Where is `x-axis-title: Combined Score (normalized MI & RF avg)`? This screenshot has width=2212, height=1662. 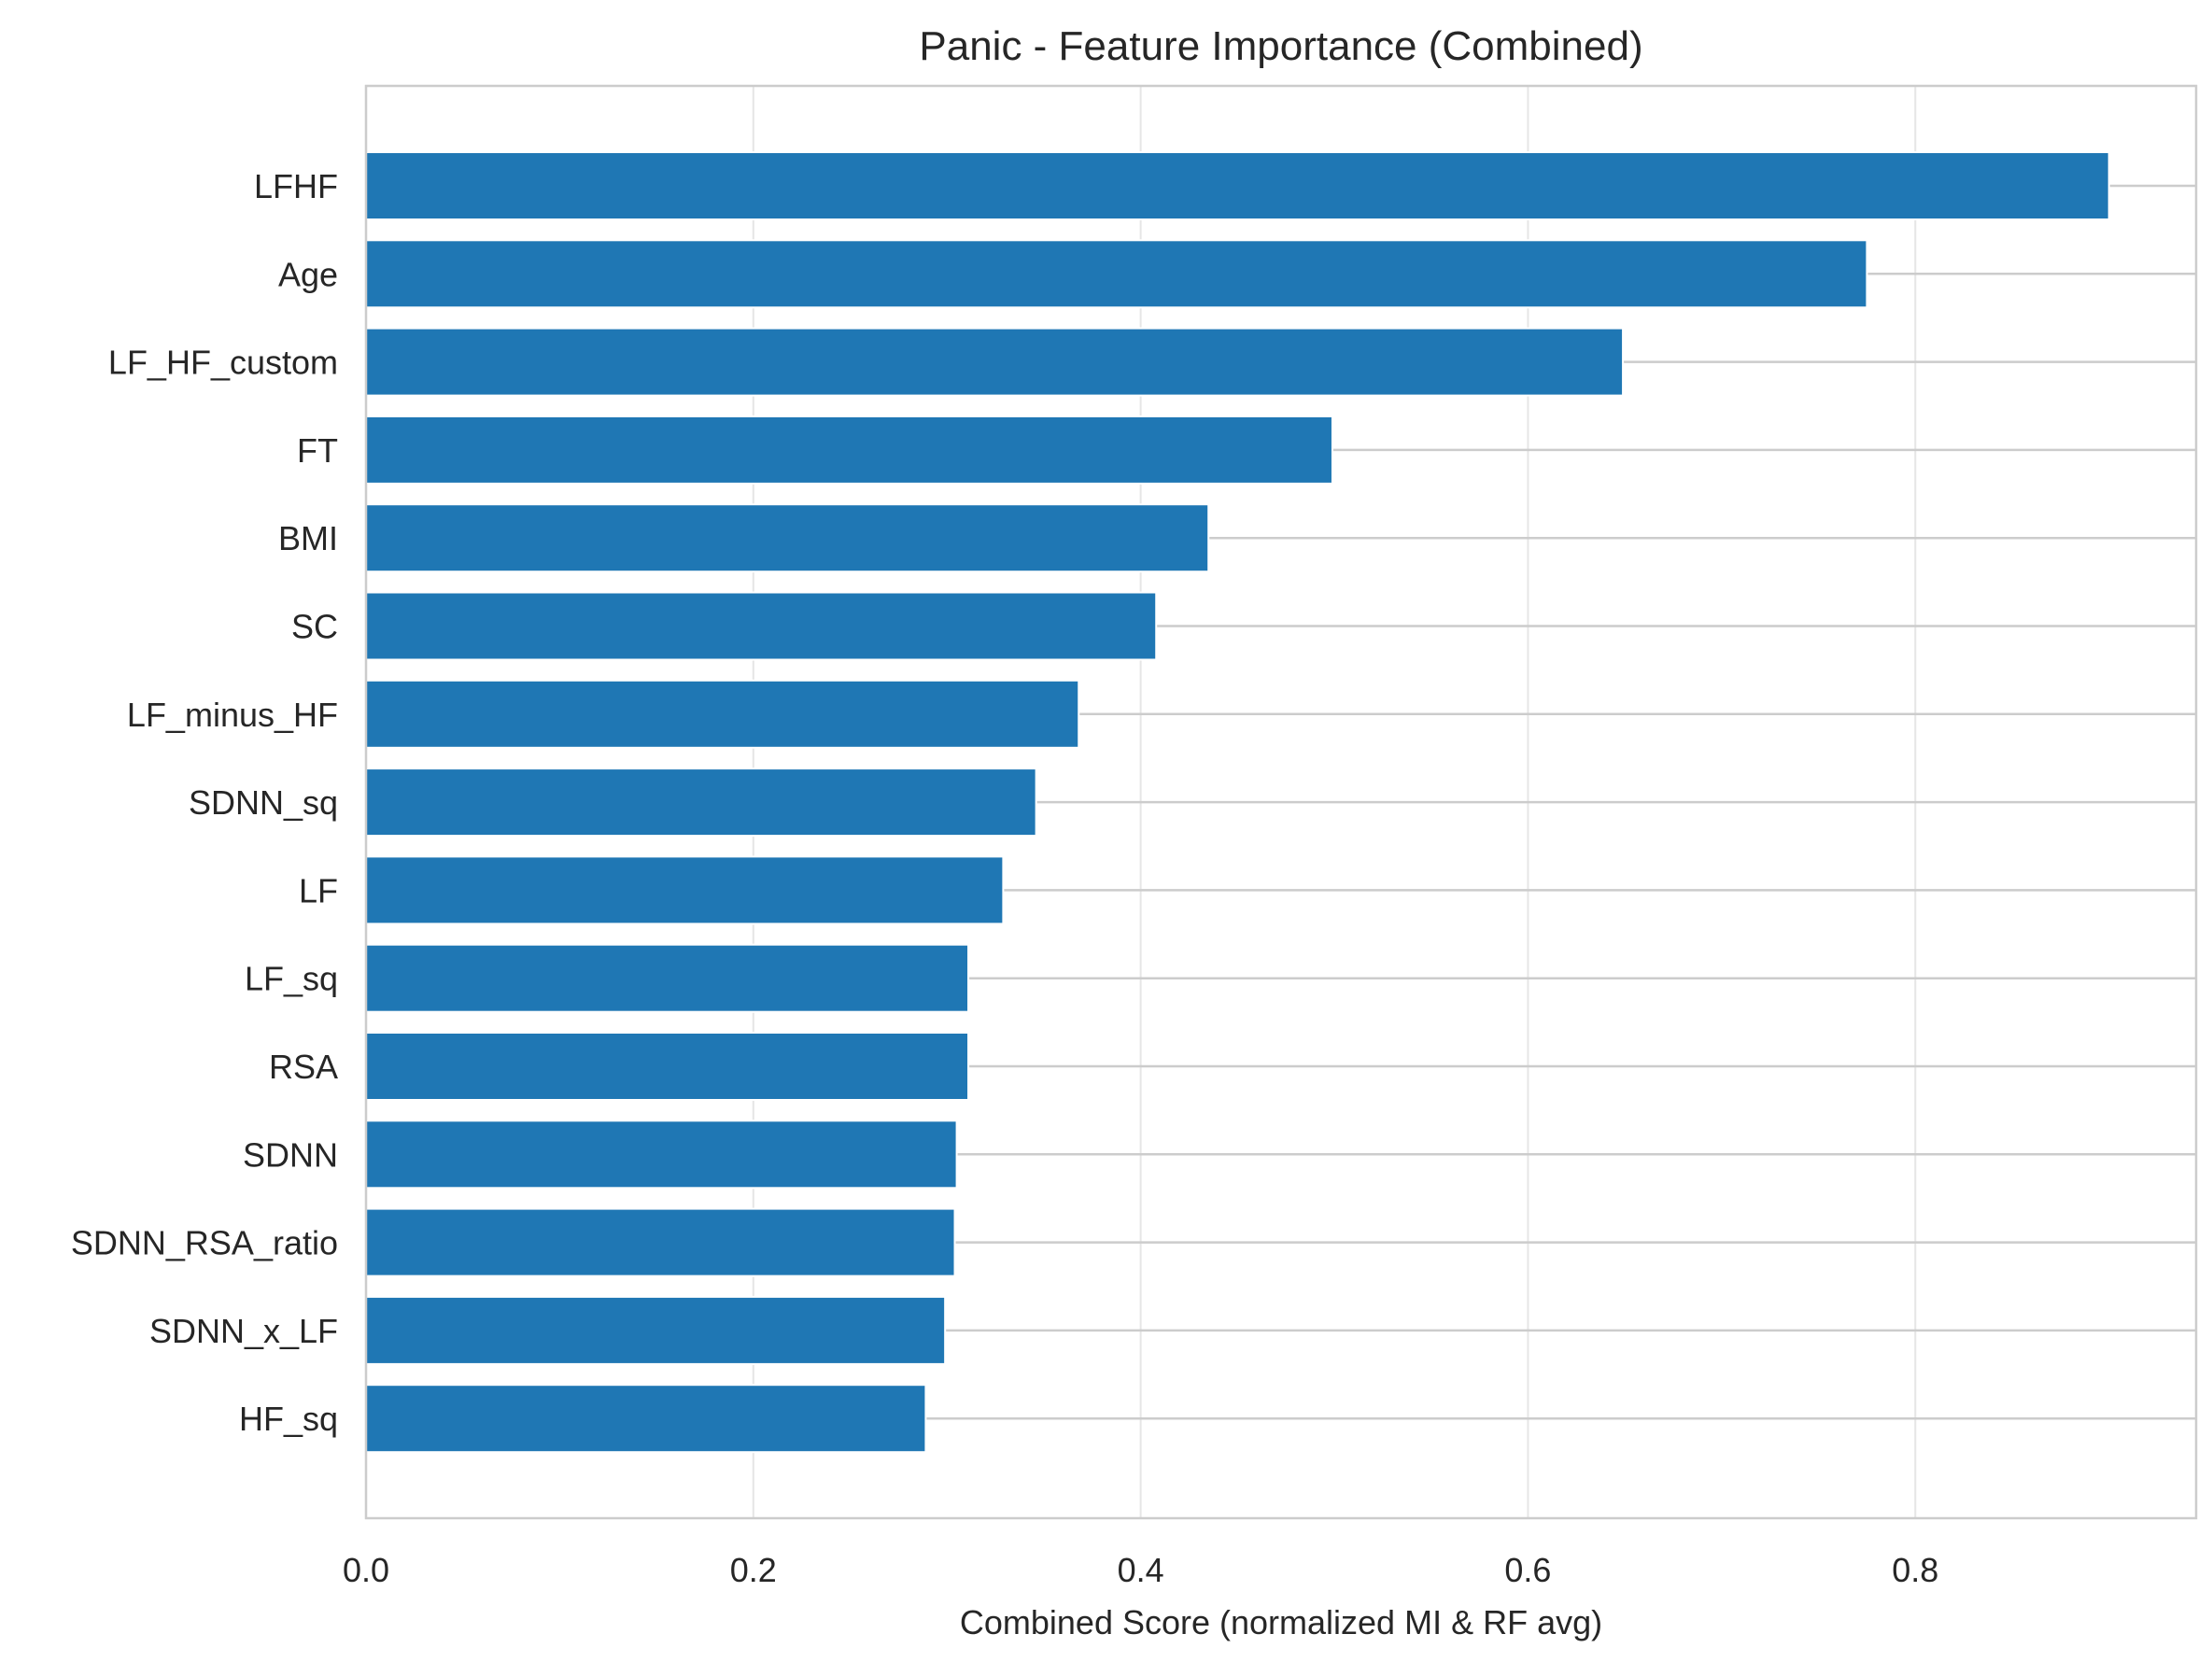 x-axis-title: Combined Score (normalized MI & RF avg) is located at coordinates (1281, 1622).